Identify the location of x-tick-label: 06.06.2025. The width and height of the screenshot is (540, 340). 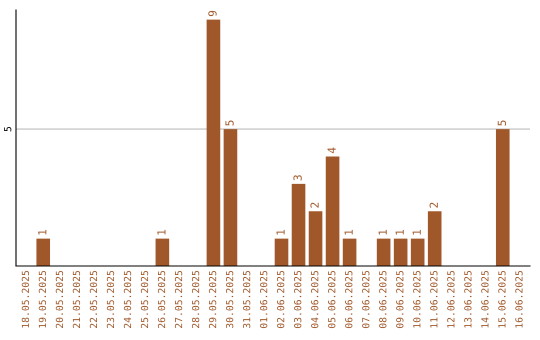
(348, 299).